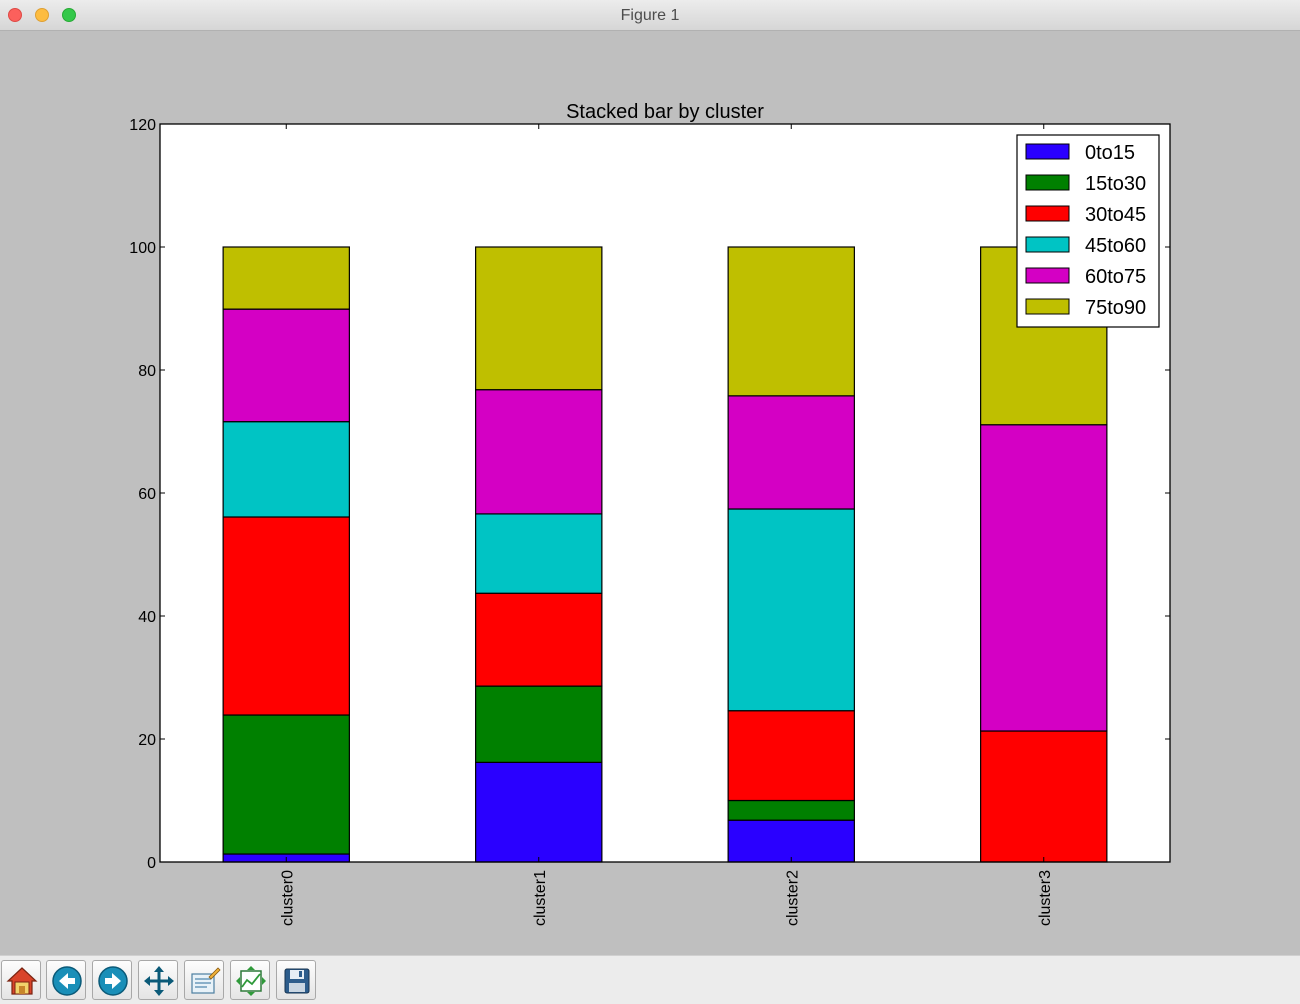  What do you see at coordinates (1115, 308) in the screenshot?
I see `legend-label-75to90: 75to90` at bounding box center [1115, 308].